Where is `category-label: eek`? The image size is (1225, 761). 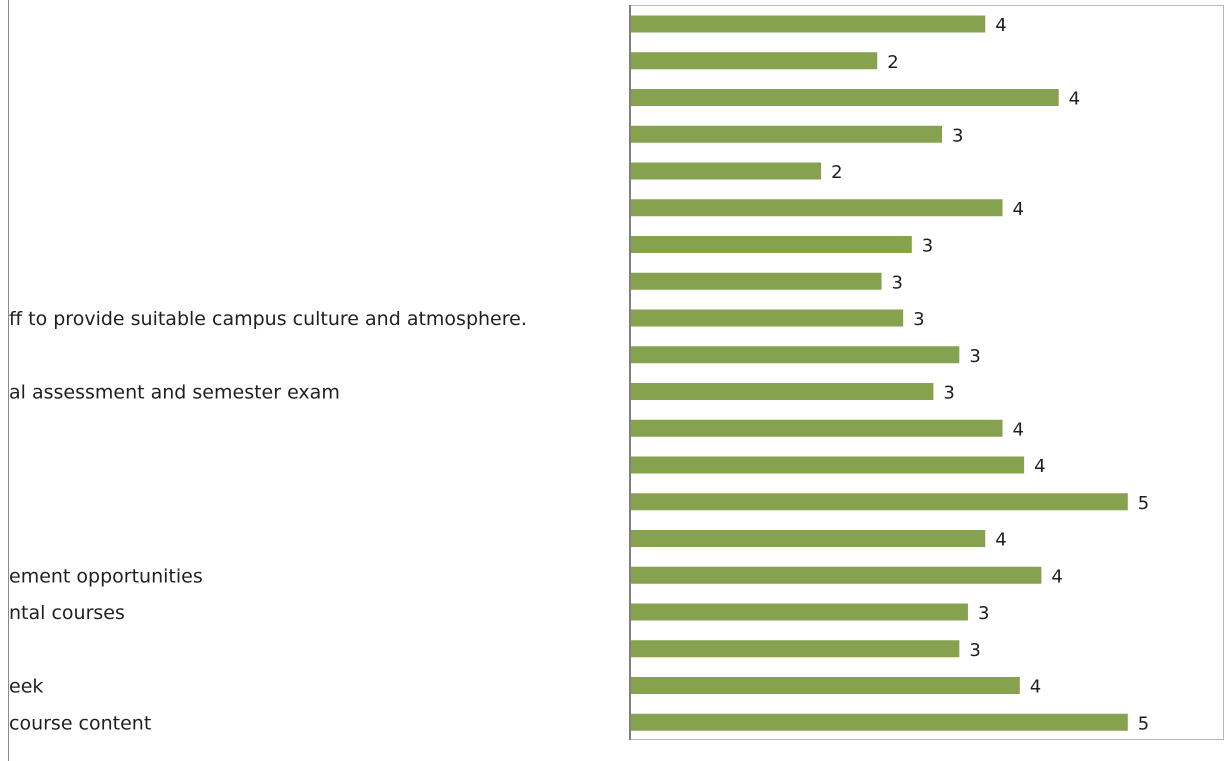 category-label: eek is located at coordinates (26, 687).